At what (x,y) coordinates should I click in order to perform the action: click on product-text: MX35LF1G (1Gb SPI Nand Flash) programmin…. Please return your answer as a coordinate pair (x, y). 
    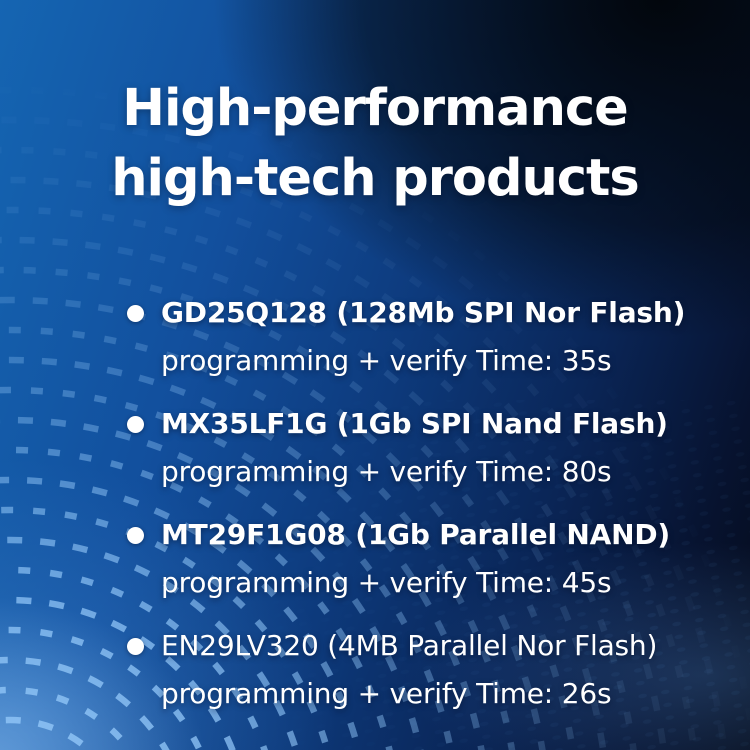
    Looking at the image, I should click on (414, 448).